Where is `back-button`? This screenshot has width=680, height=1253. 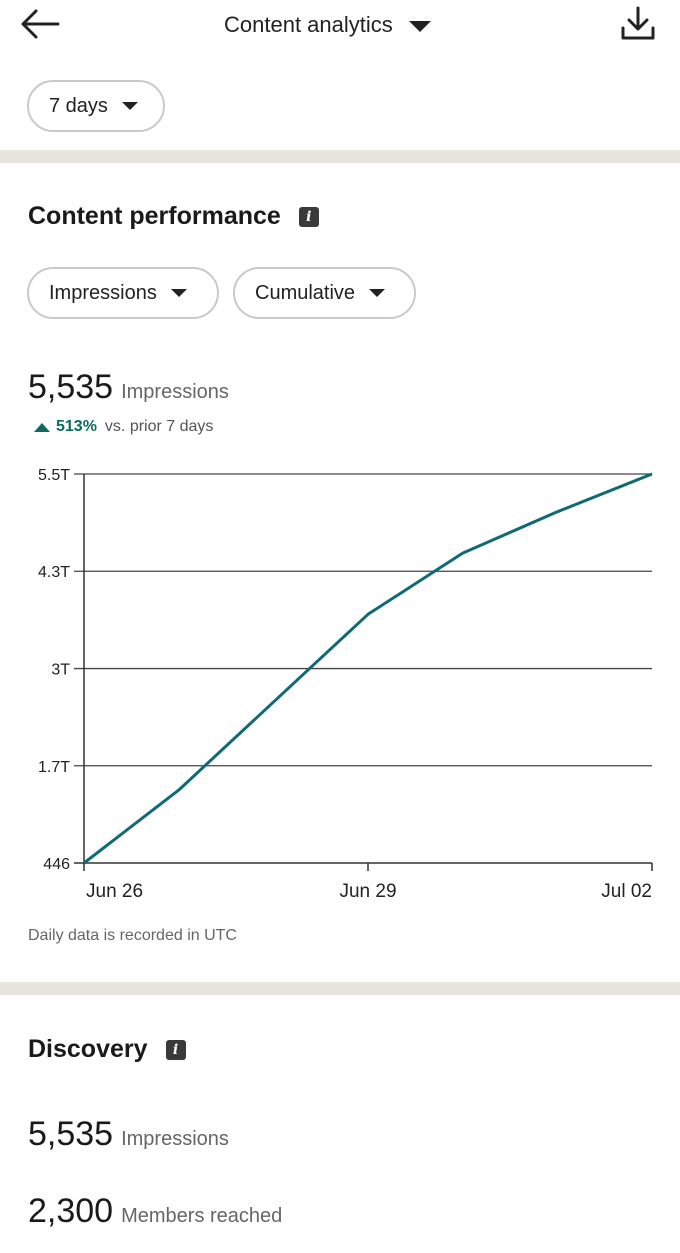 back-button is located at coordinates (41, 24).